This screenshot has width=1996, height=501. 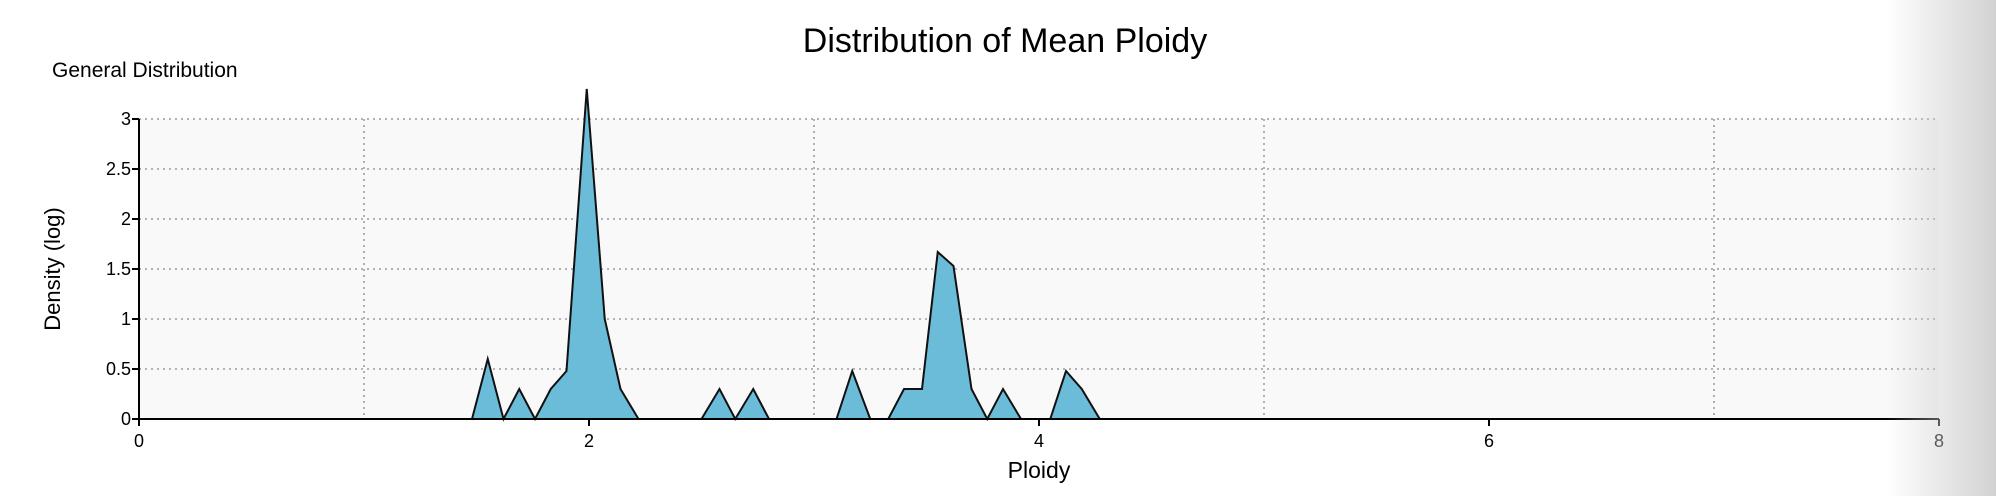 What do you see at coordinates (145, 70) in the screenshot?
I see `chart-subtitle: General Distribution` at bounding box center [145, 70].